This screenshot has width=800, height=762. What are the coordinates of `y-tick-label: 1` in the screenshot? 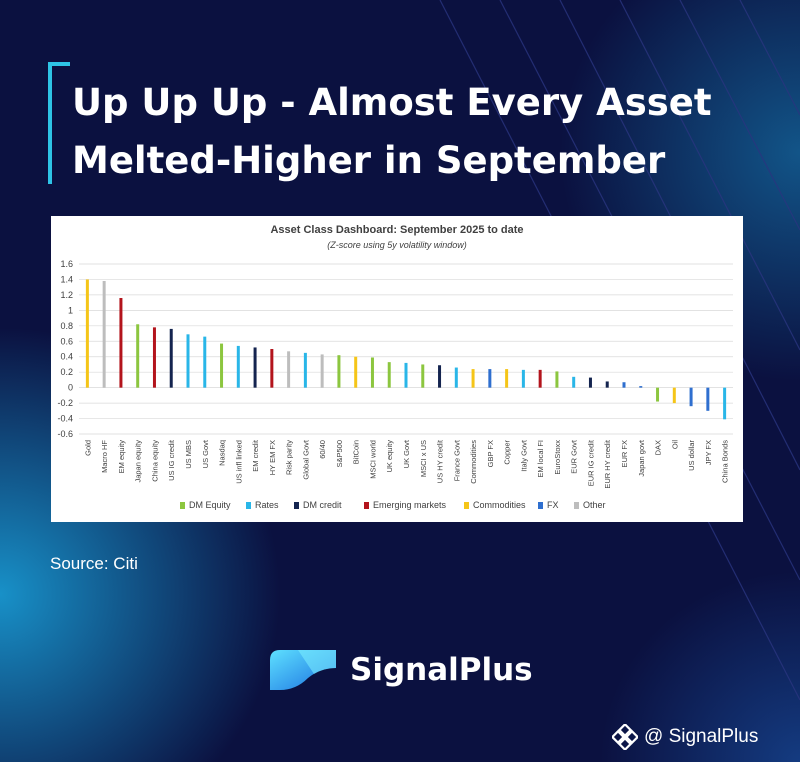 It's located at (70, 310).